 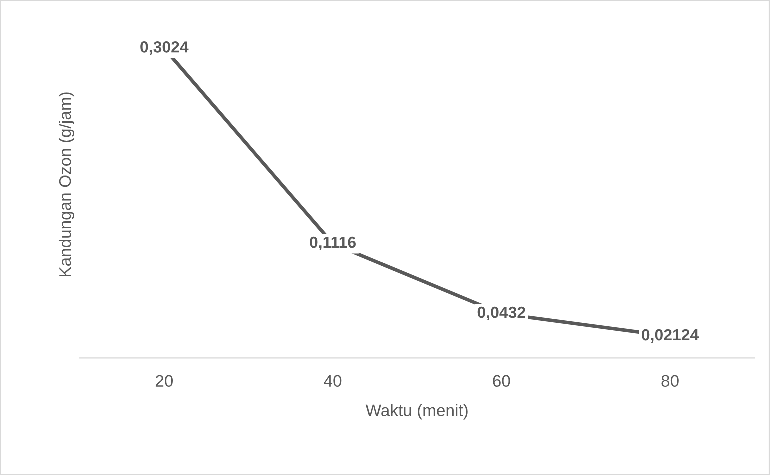 I want to click on x-tick-label: 40, so click(x=333, y=381).